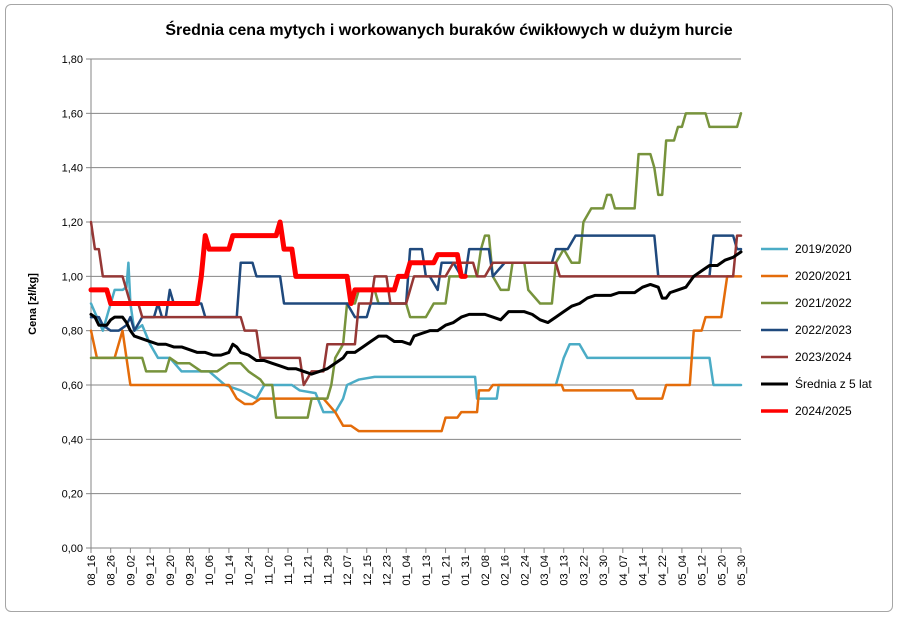  Describe the element at coordinates (72, 440) in the screenshot. I see `y-tick-label: 0,40` at that location.